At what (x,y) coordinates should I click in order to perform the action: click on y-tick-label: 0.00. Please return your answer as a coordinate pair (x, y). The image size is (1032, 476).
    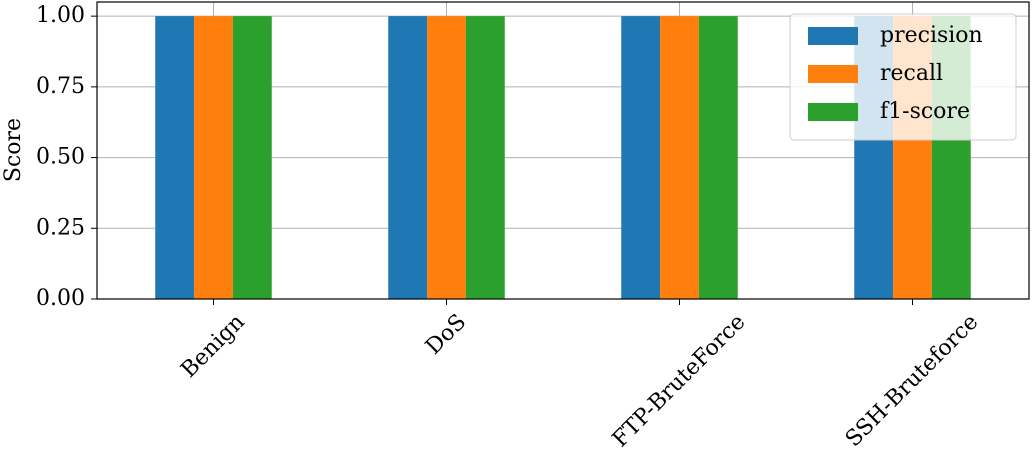
    Looking at the image, I should click on (60, 298).